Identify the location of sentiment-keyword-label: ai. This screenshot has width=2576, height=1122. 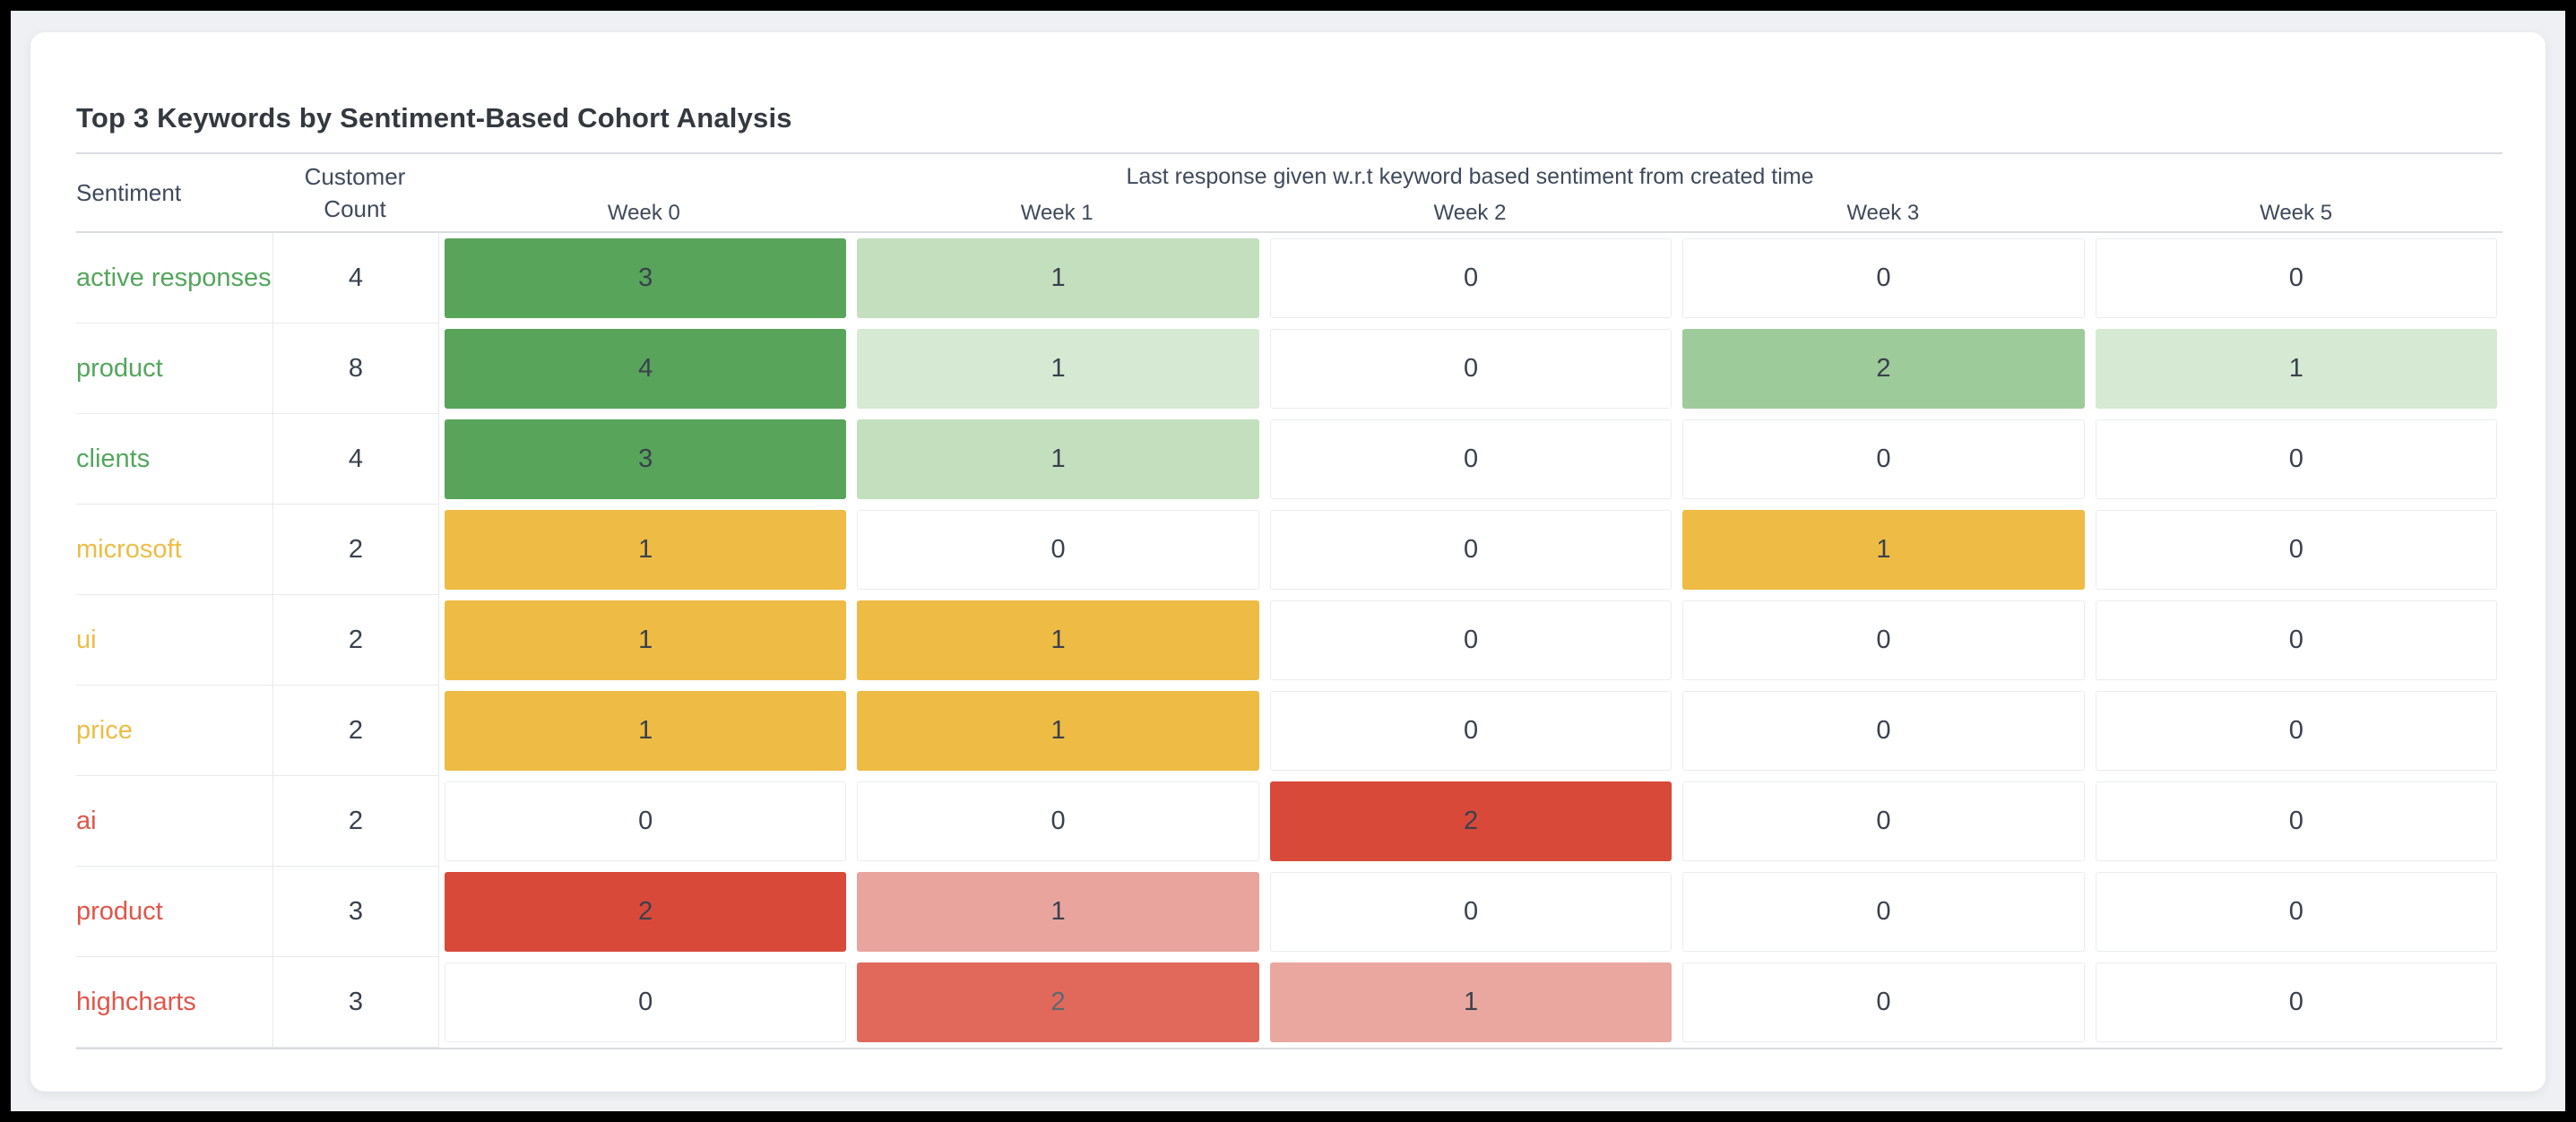
(86, 821).